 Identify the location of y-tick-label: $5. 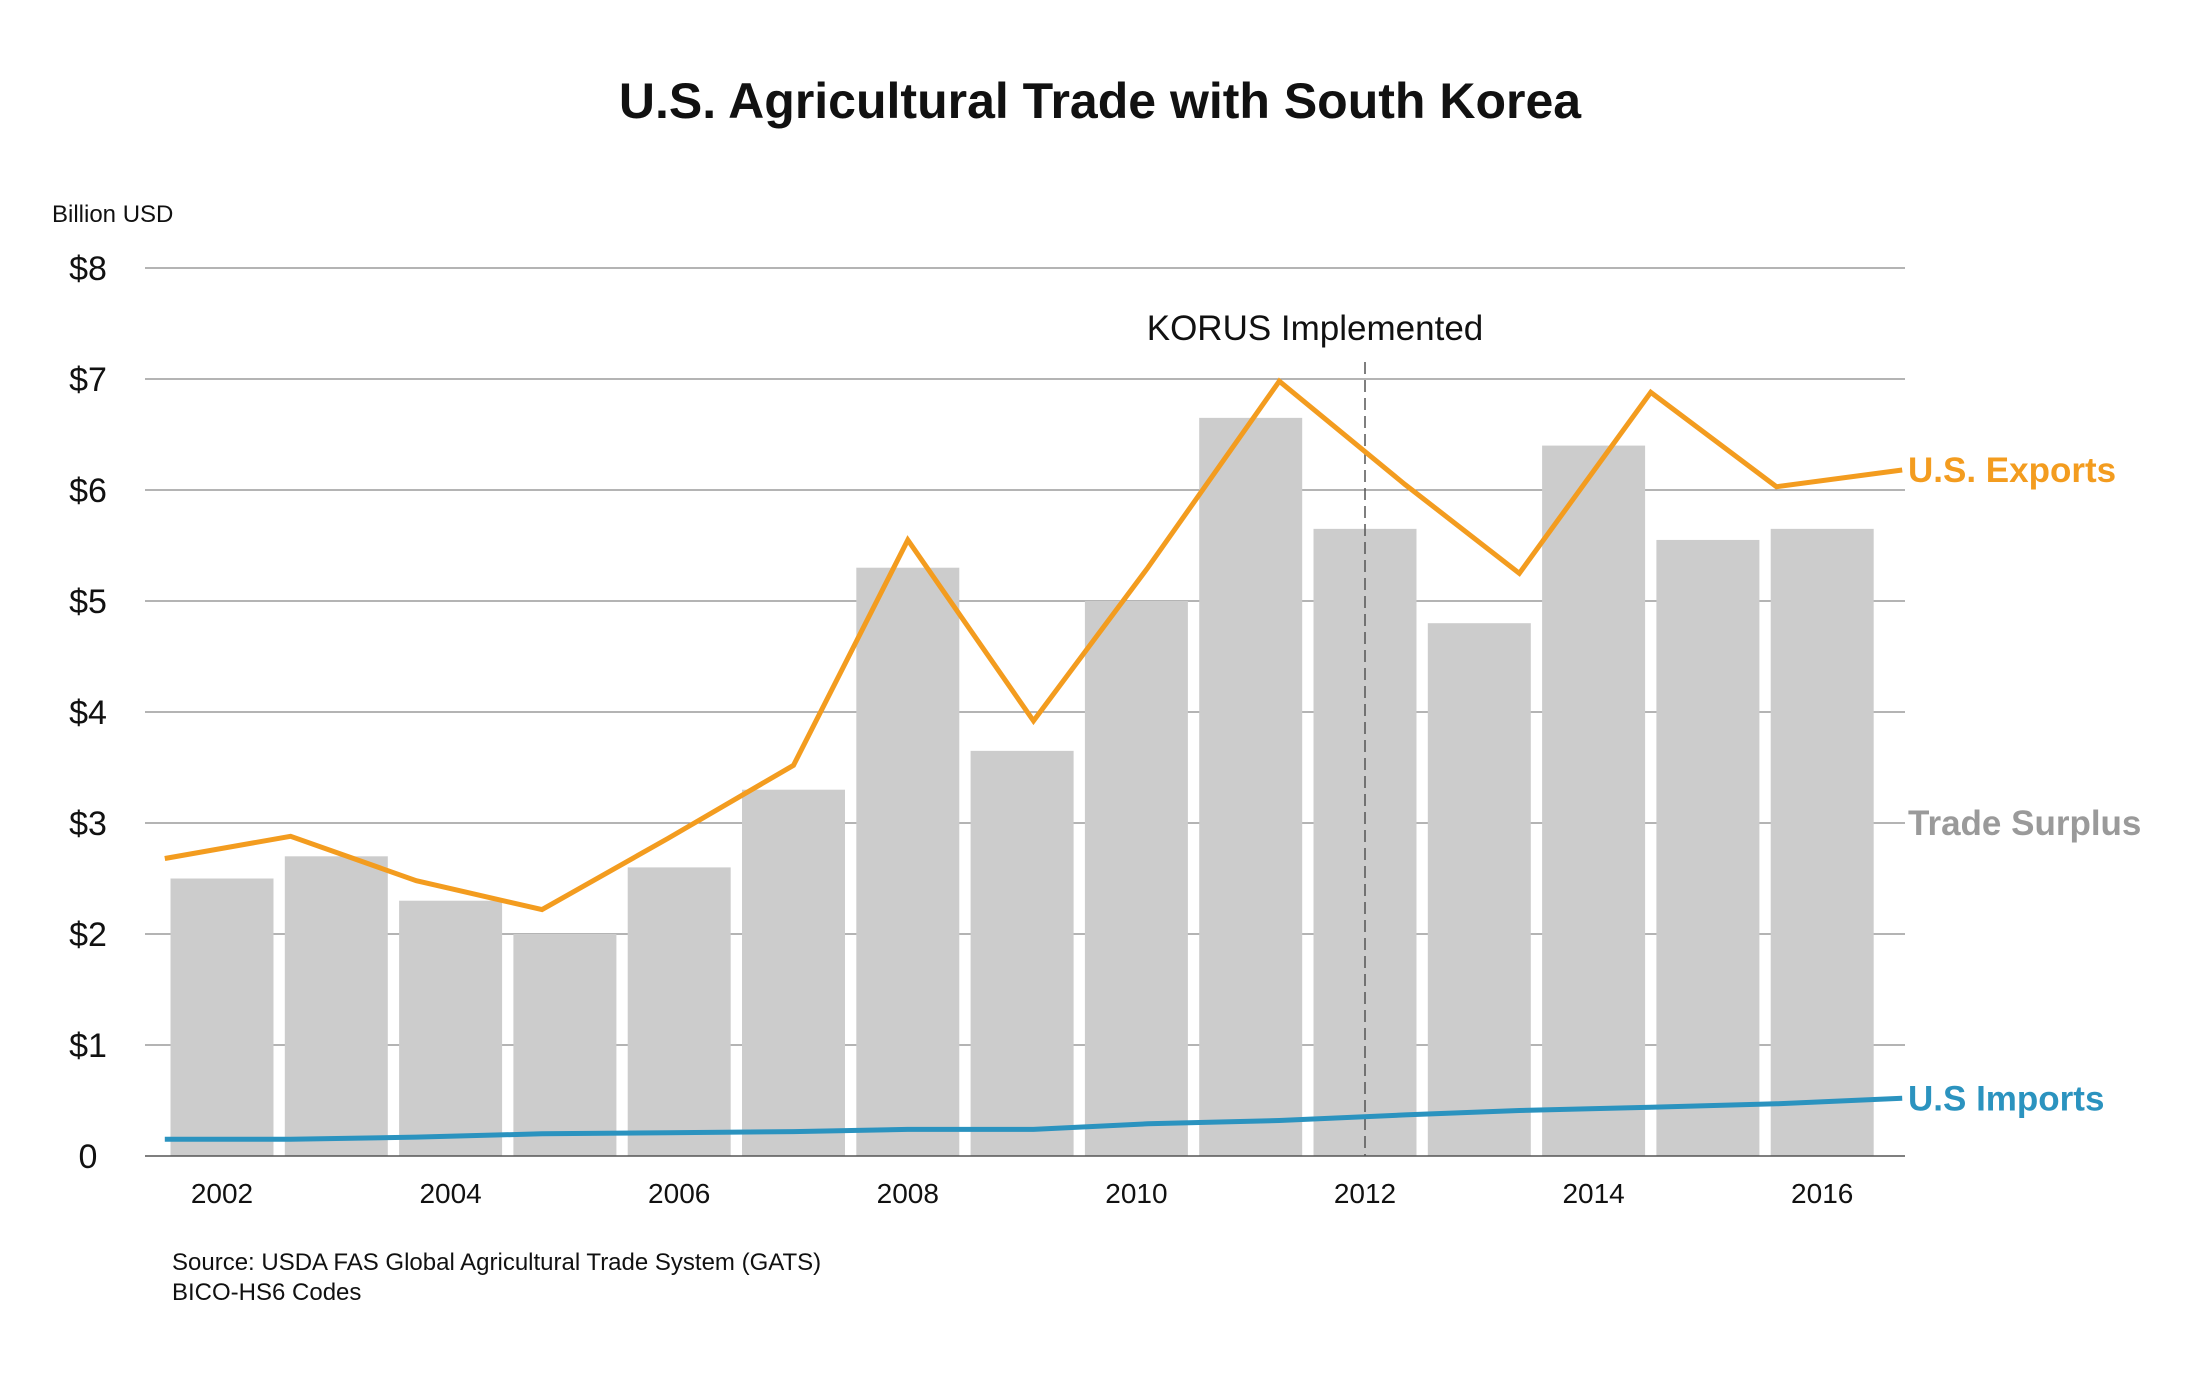
(88, 602).